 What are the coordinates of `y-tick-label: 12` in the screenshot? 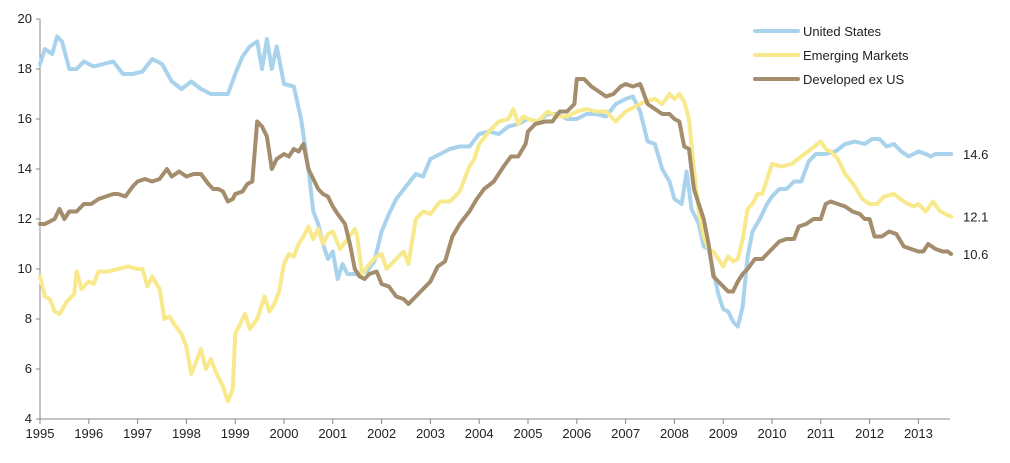 It's located at (25, 218).